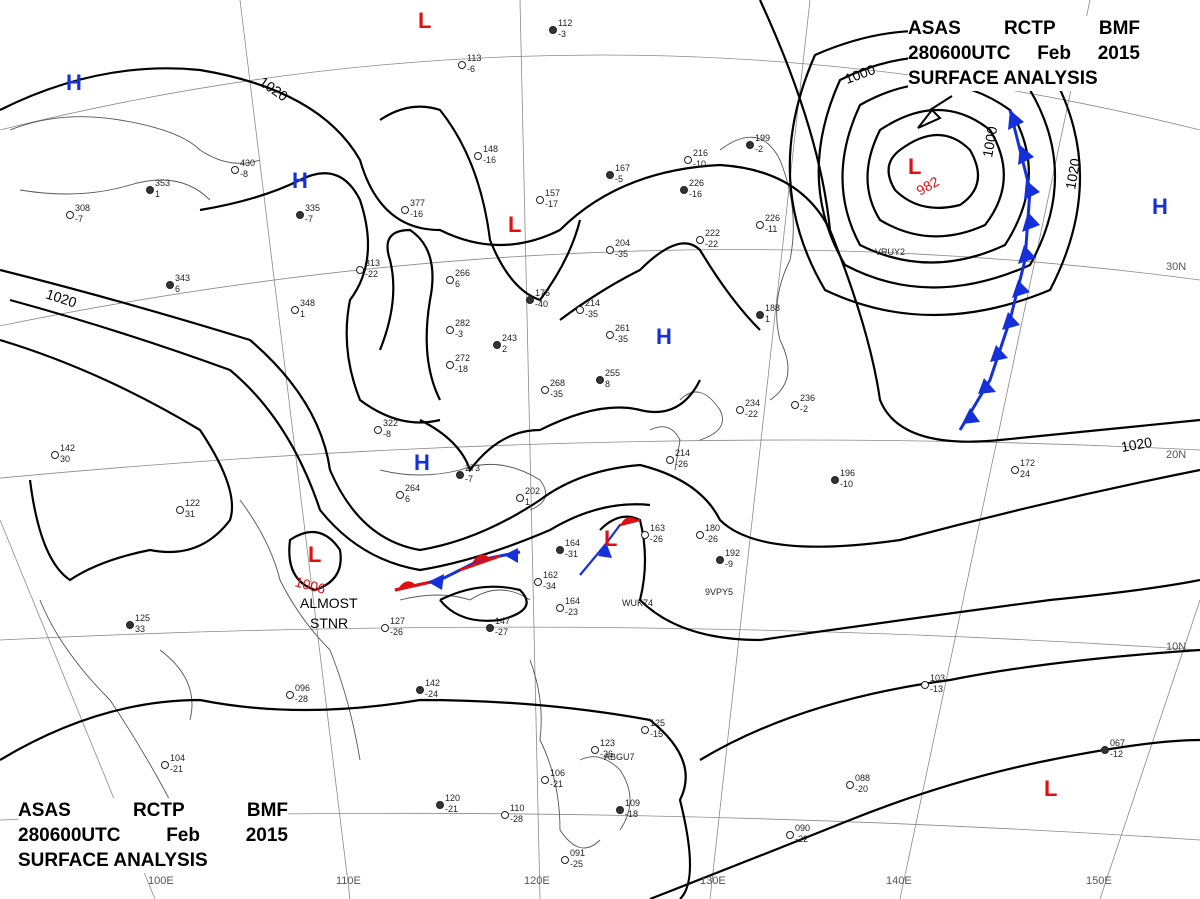 This screenshot has height=899, width=1200. I want to click on station-value: -25, so click(576, 864).